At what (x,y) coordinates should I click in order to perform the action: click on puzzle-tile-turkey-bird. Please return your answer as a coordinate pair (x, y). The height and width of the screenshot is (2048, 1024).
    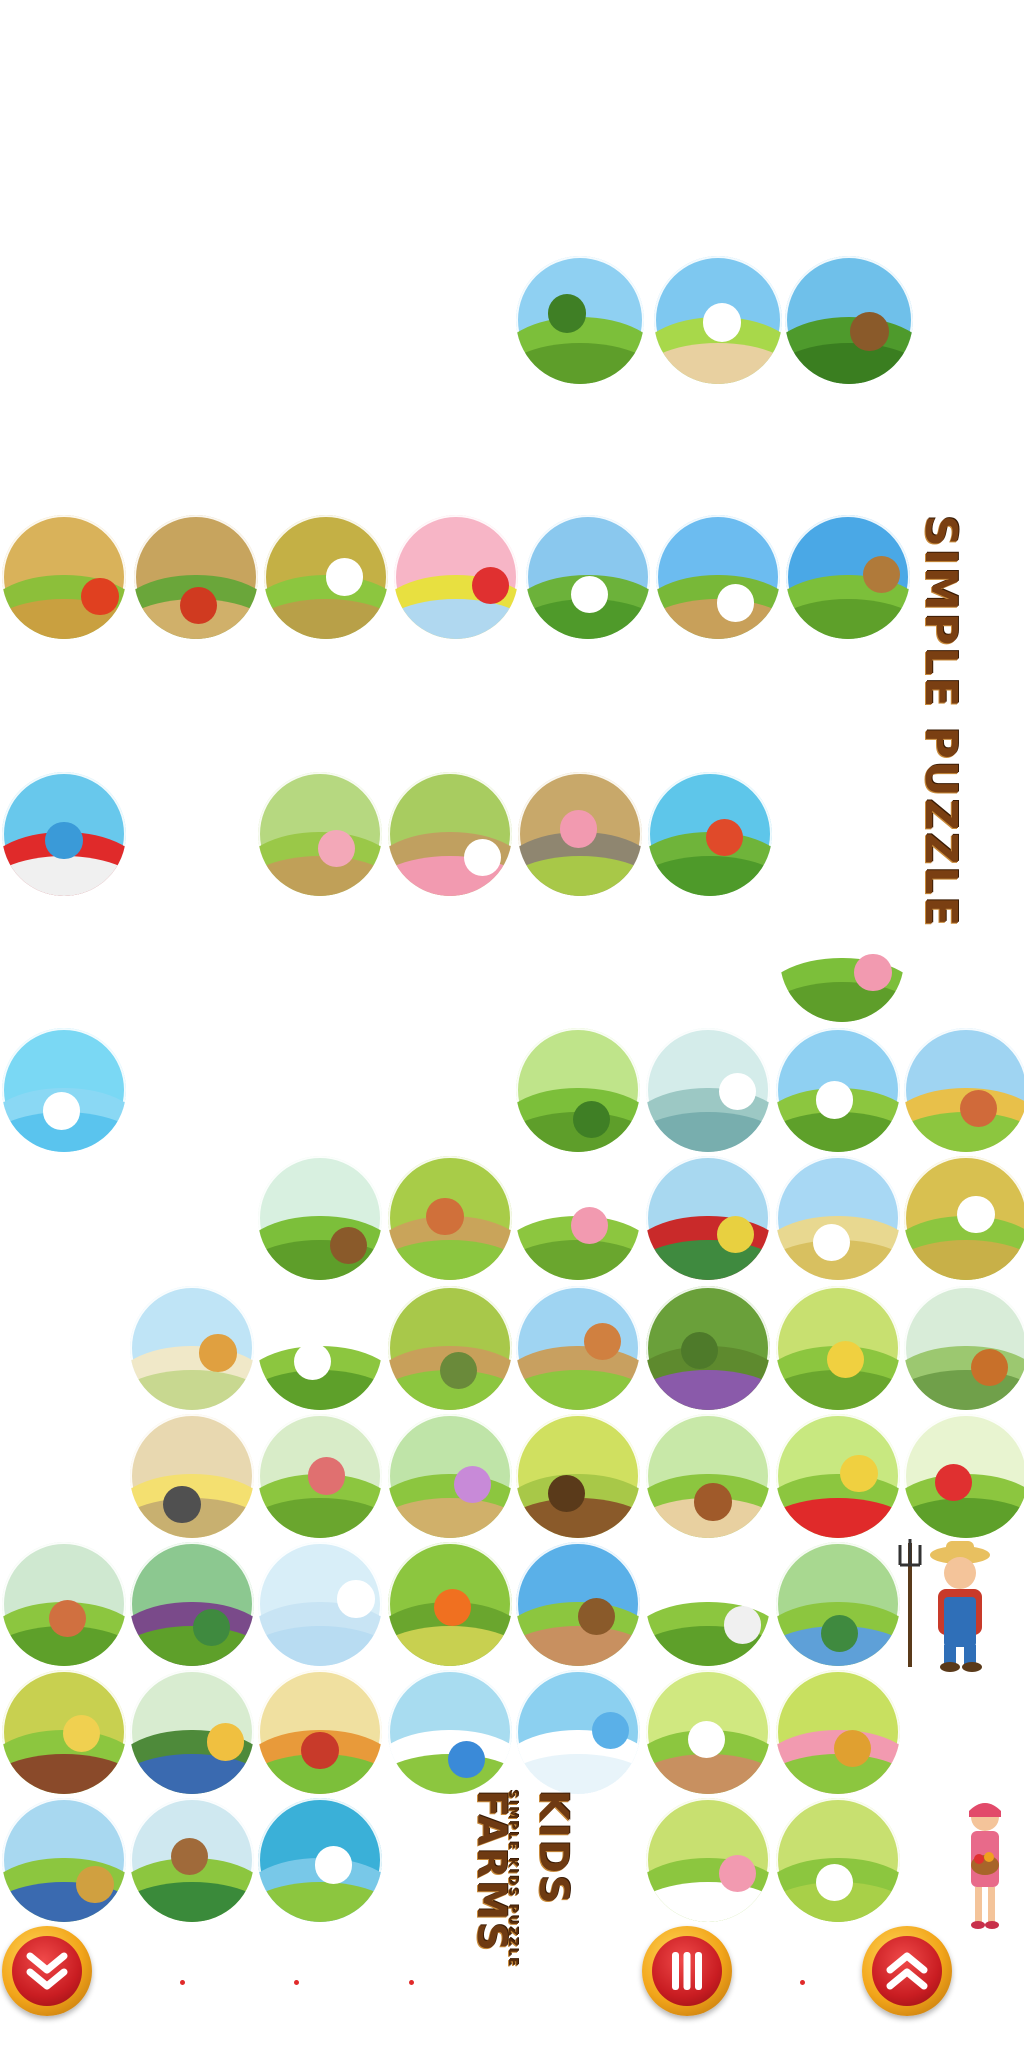
    Looking at the image, I should click on (450, 1732).